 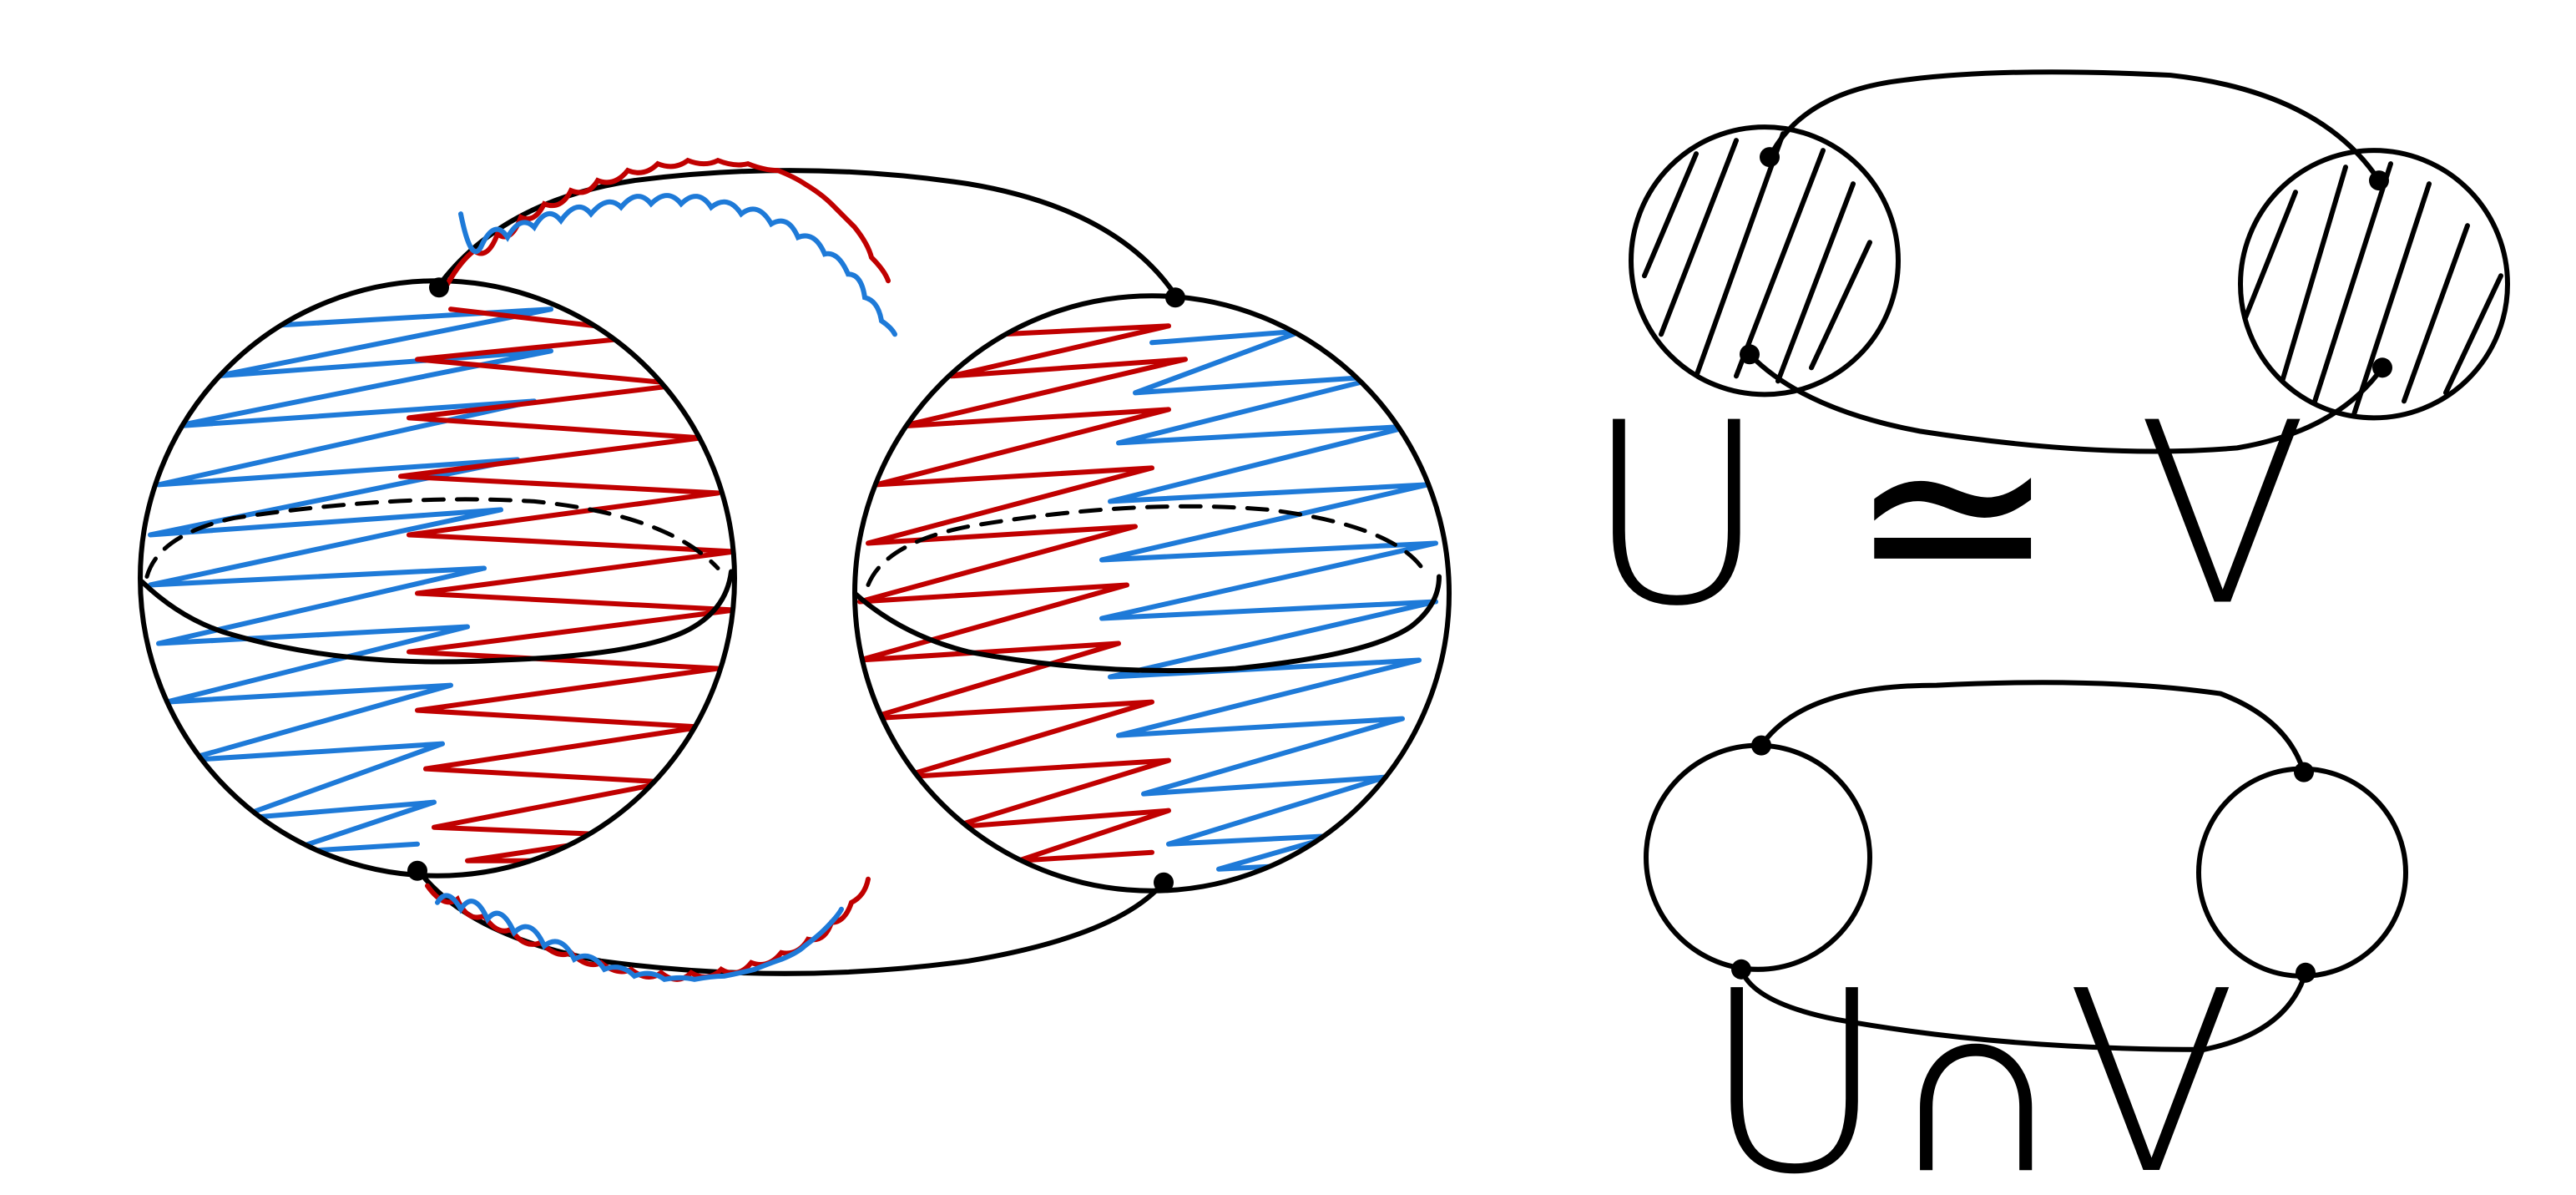 I want to click on circle-1-top-point, so click(x=1761, y=746).